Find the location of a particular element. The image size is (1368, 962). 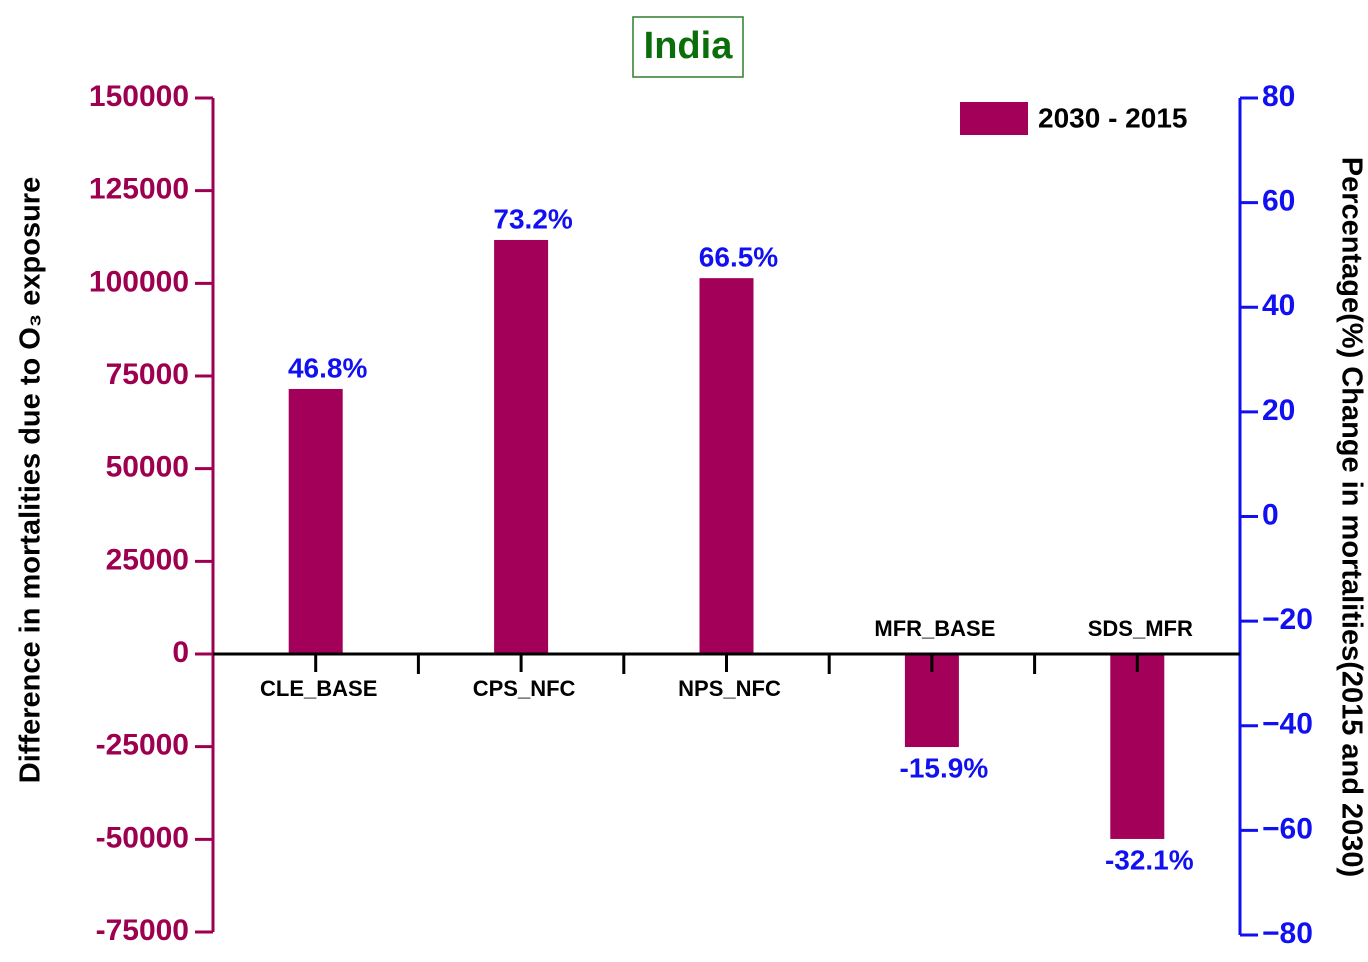

title-box is located at coordinates (688, 47).